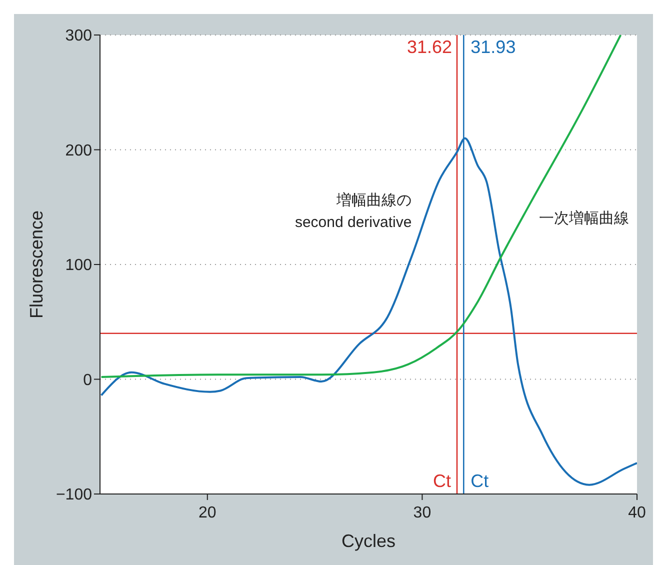 The image size is (667, 565). I want to click on y-tick-label: 200, so click(78, 151).